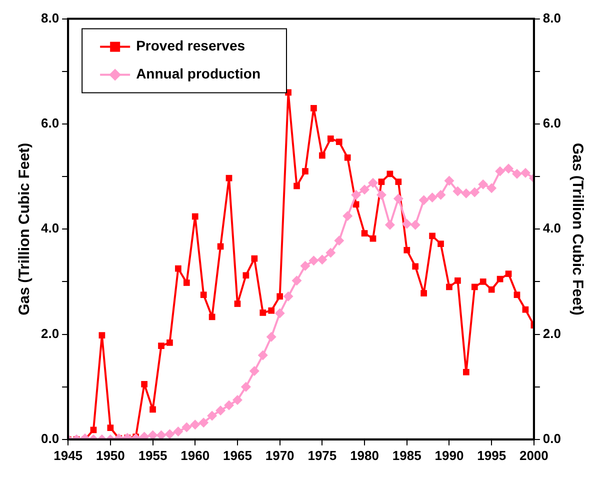 The image size is (602, 477). What do you see at coordinates (449, 455) in the screenshot?
I see `x-tick-label: 1990` at bounding box center [449, 455].